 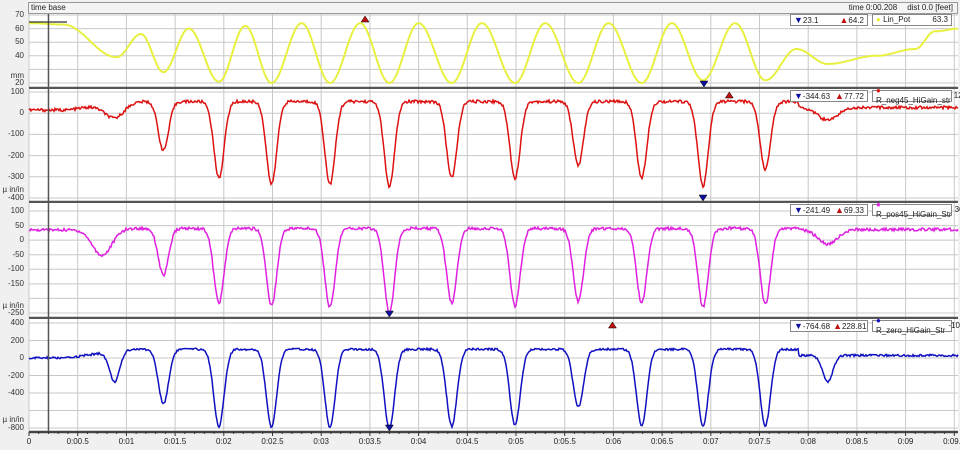 What do you see at coordinates (370, 441) in the screenshot?
I see `x-tick-label: 0:03.5` at bounding box center [370, 441].